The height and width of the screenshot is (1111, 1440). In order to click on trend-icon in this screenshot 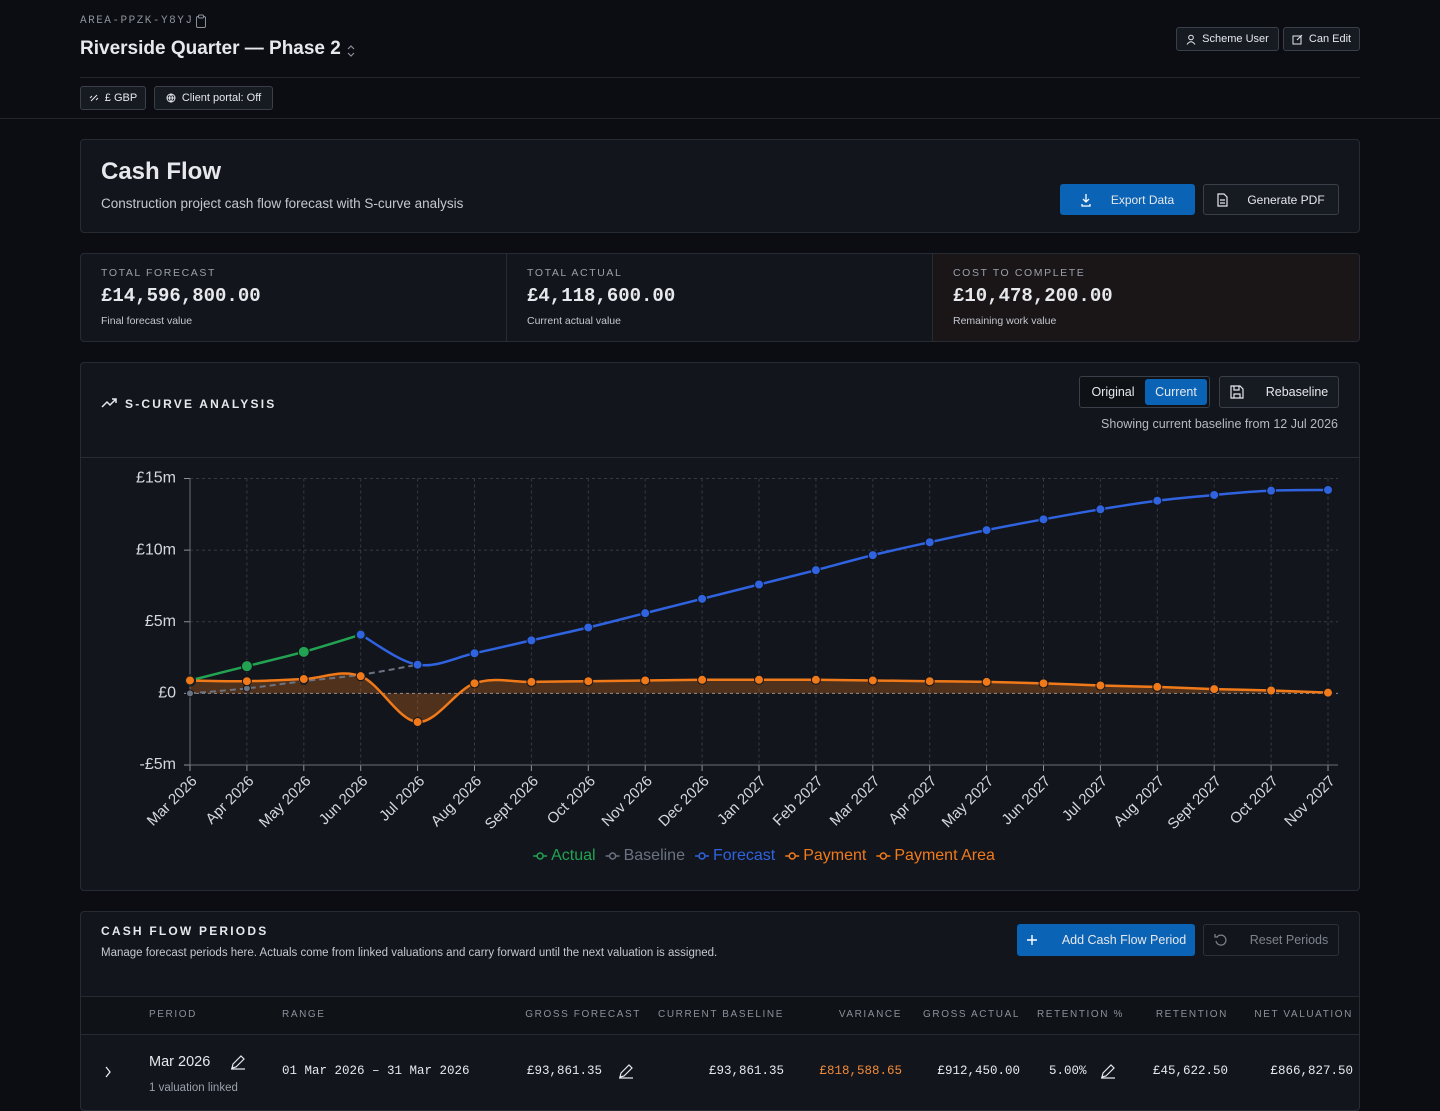, I will do `click(109, 403)`.